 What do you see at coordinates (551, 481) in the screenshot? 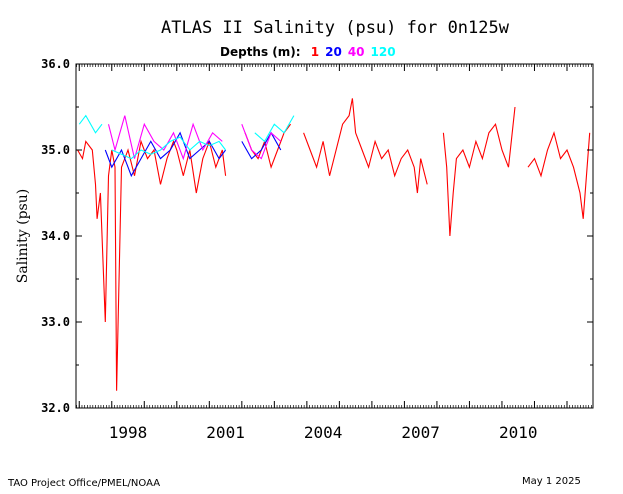
I see `footer-date: May 1 2025` at bounding box center [551, 481].